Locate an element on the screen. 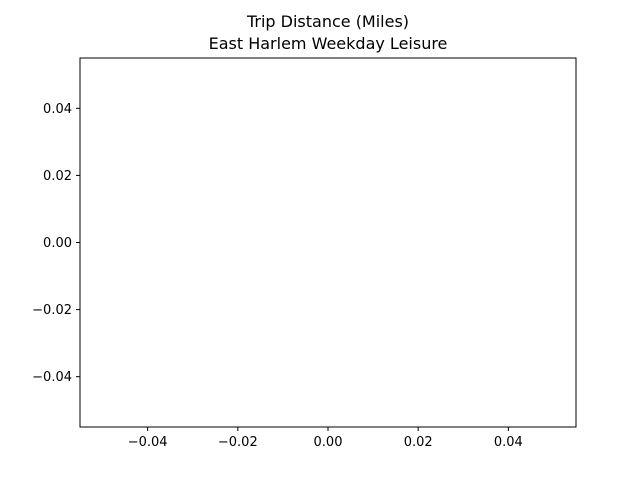 The image size is (640, 480). y-tick-label: 0.04 is located at coordinates (57, 109).